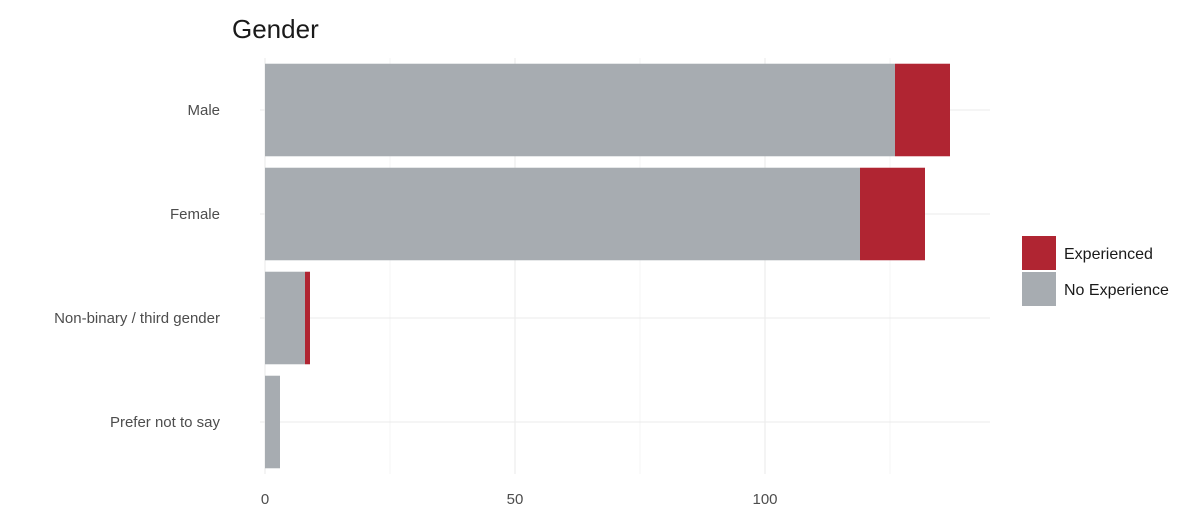 The height and width of the screenshot is (512, 1194). Describe the element at coordinates (137, 318) in the screenshot. I see `y-tick-label: Non-binary / third gender` at that location.